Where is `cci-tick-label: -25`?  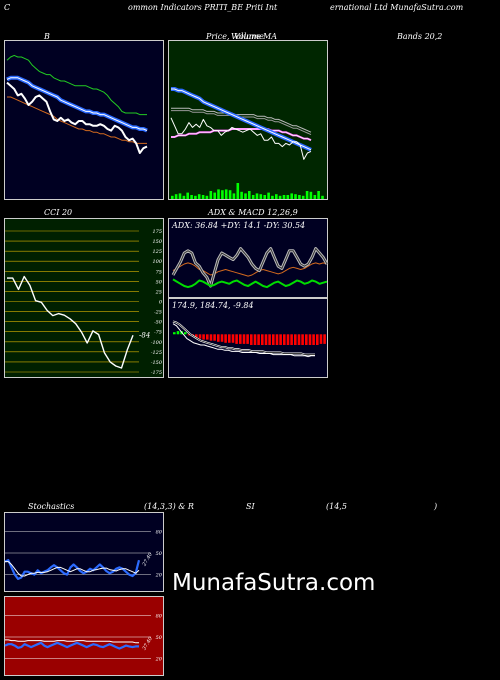 cci-tick-label: -25 is located at coordinates (158, 313).